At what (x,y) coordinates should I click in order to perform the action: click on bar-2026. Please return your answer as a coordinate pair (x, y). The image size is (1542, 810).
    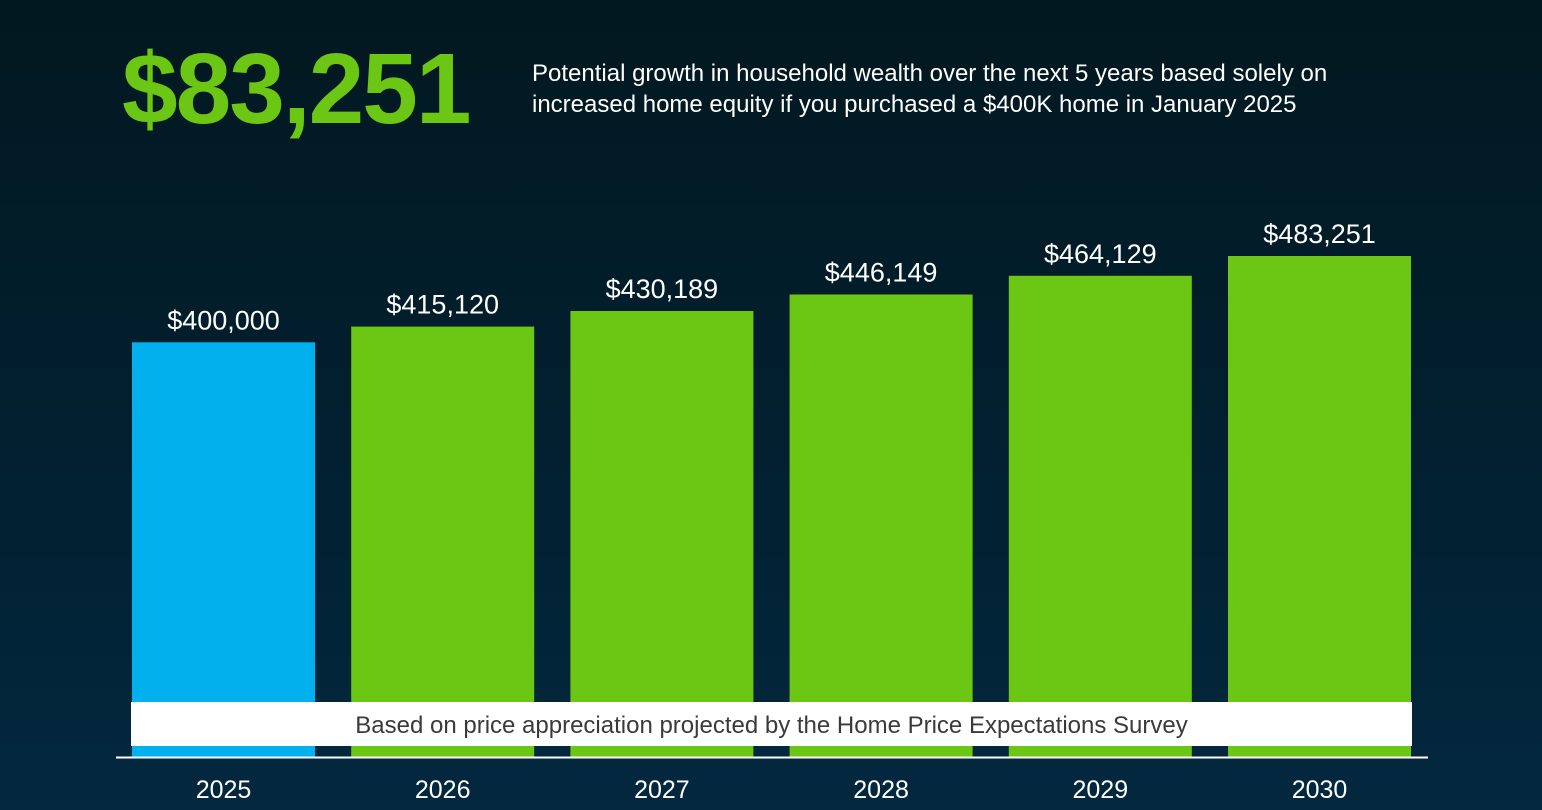
    Looking at the image, I should click on (443, 541).